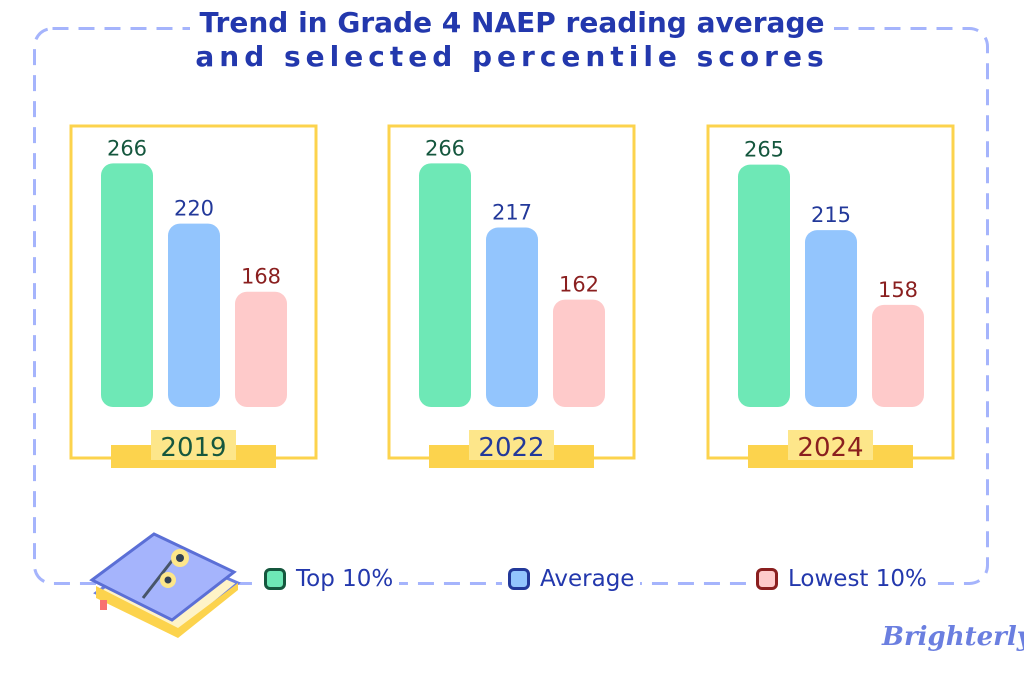  I want to click on legend-item-top-10: Top 10%, so click(329, 579).